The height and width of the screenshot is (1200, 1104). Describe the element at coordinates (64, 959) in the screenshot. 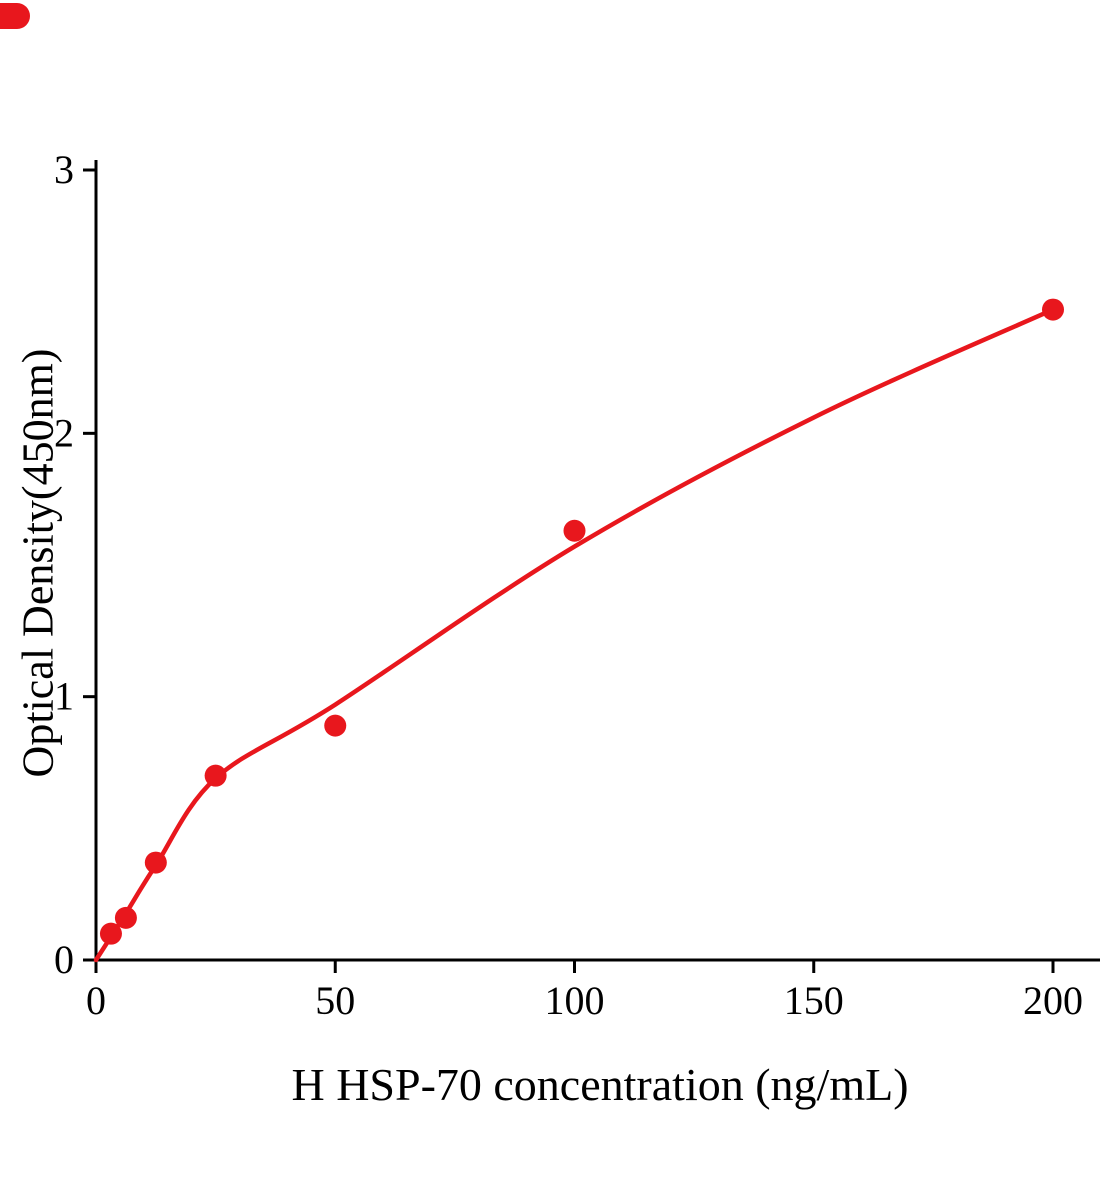

I see `y-tick-label: 0` at that location.